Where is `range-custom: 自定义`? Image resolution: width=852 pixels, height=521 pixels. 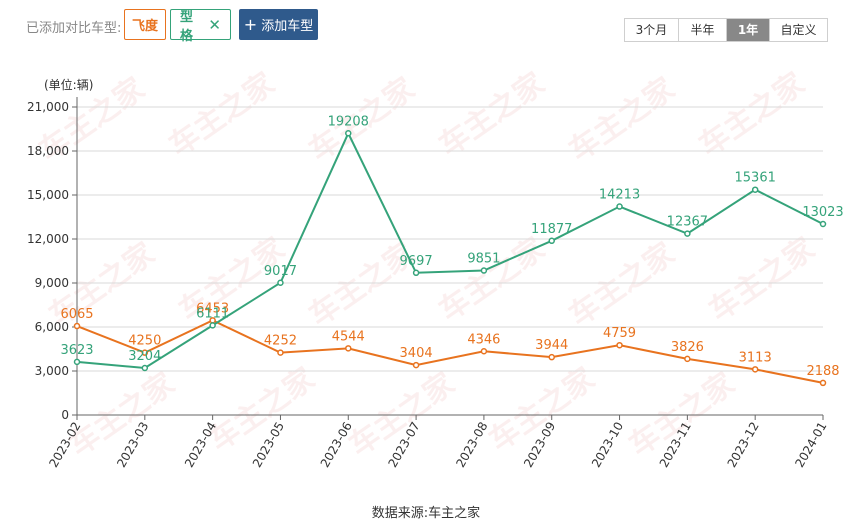
range-custom: 自定义 is located at coordinates (798, 30).